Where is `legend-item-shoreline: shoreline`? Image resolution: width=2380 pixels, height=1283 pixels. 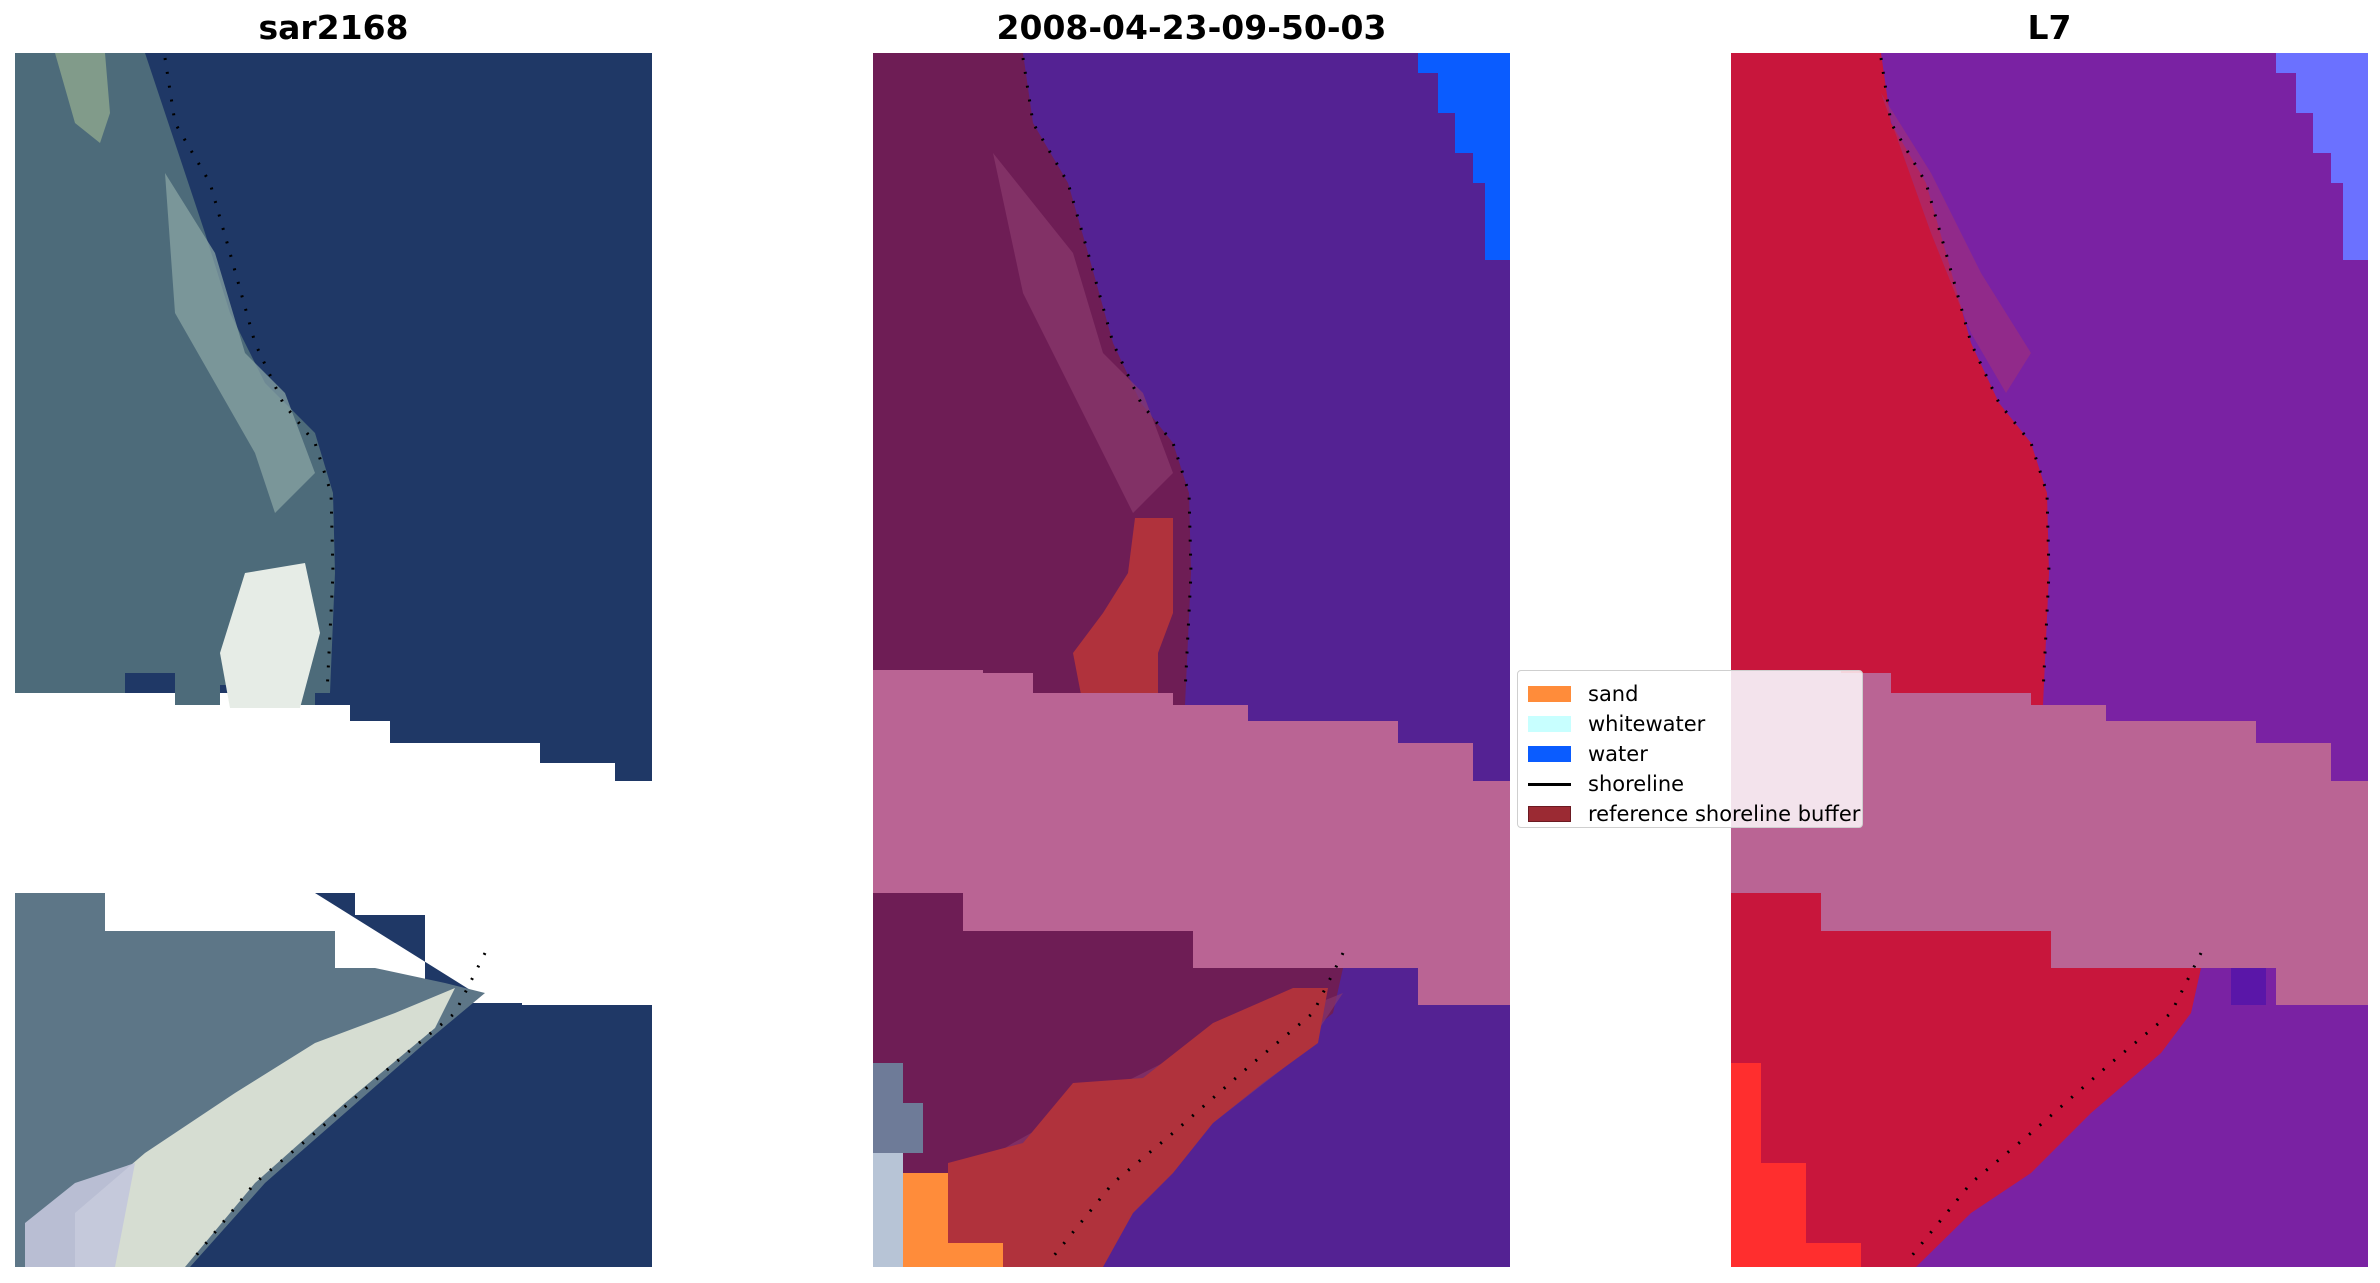 legend-item-shoreline: shoreline is located at coordinates (1690, 784).